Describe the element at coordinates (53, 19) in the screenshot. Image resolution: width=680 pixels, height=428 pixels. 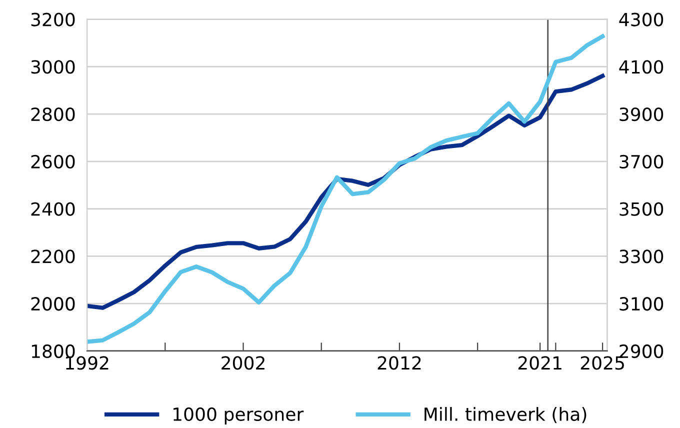
I see `y-tick-label: 3200` at that location.